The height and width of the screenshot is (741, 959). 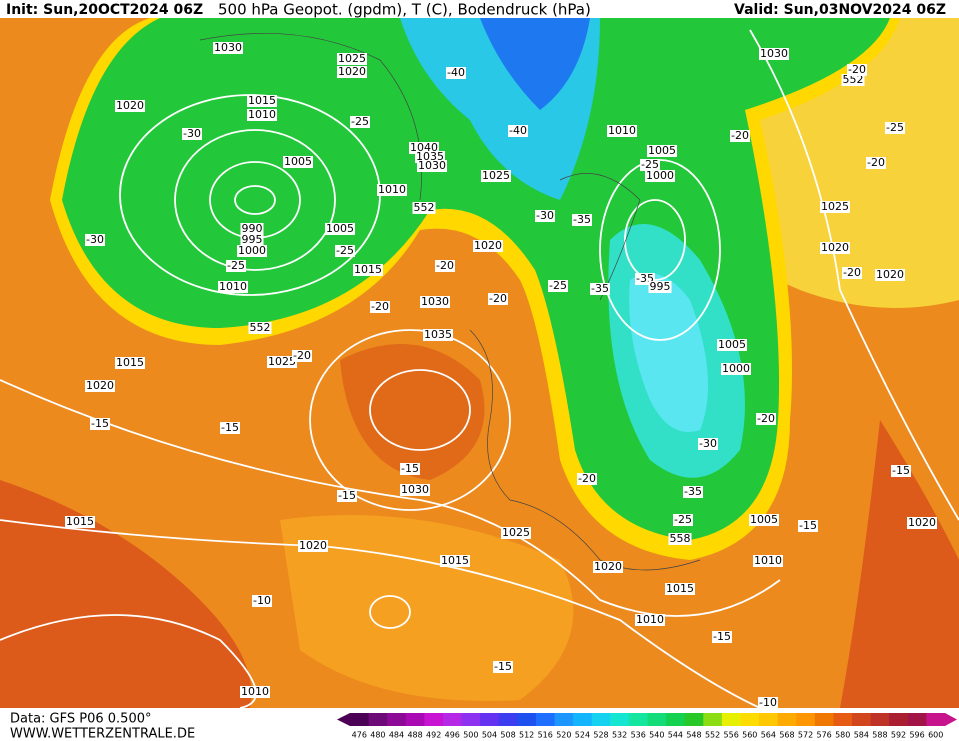 What do you see at coordinates (675, 735) in the screenshot?
I see `colorbar-tick-label: 544` at bounding box center [675, 735].